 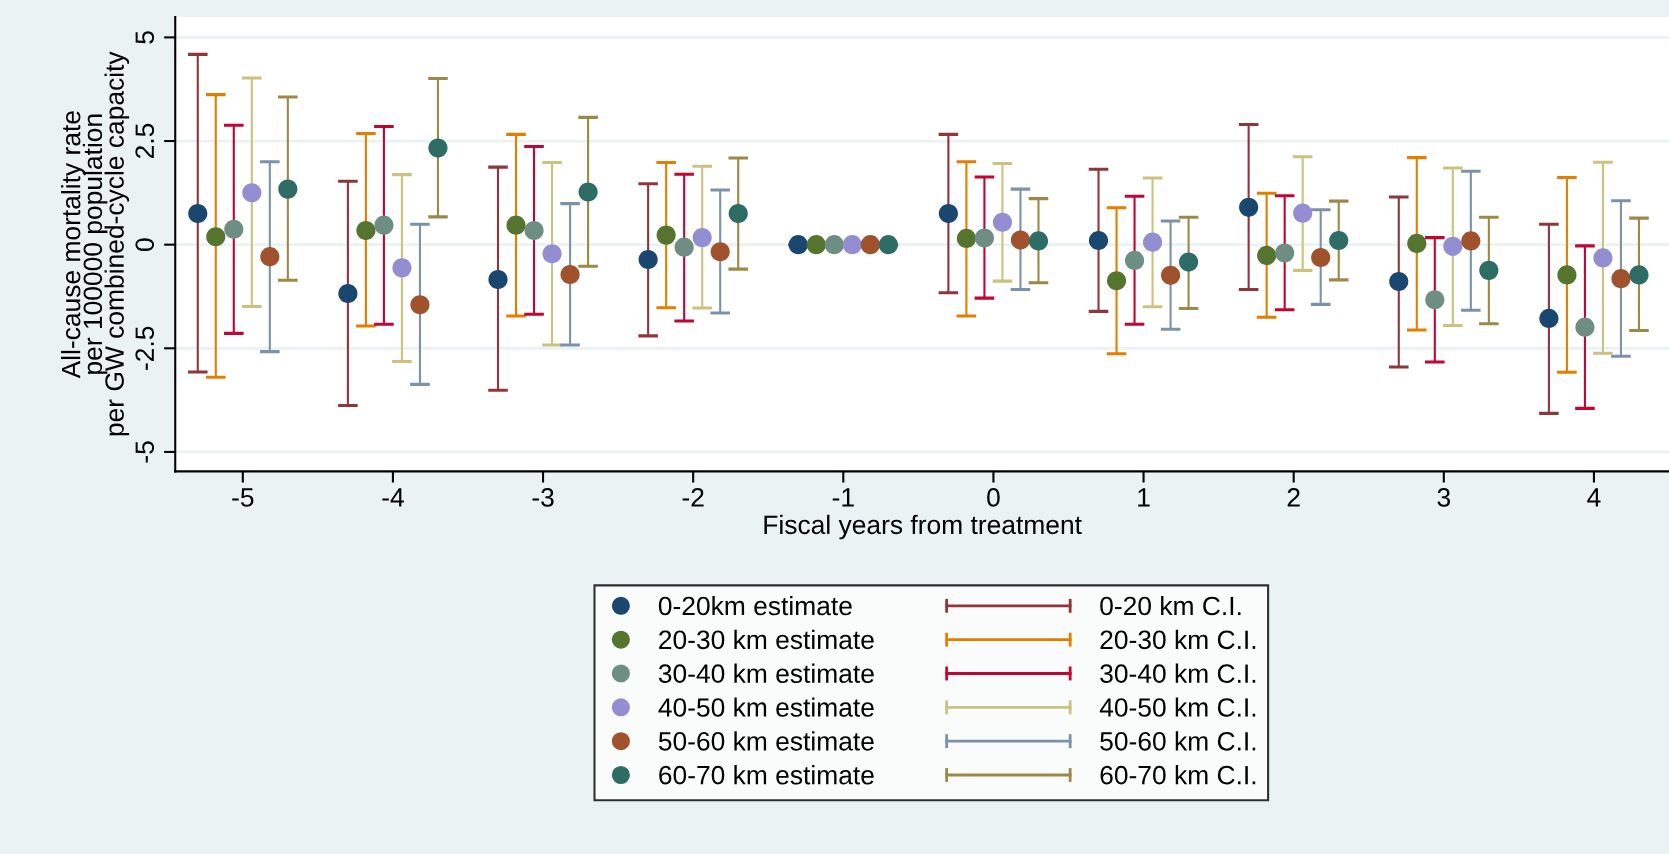 I want to click on x-tick-label: 0, so click(x=993, y=497).